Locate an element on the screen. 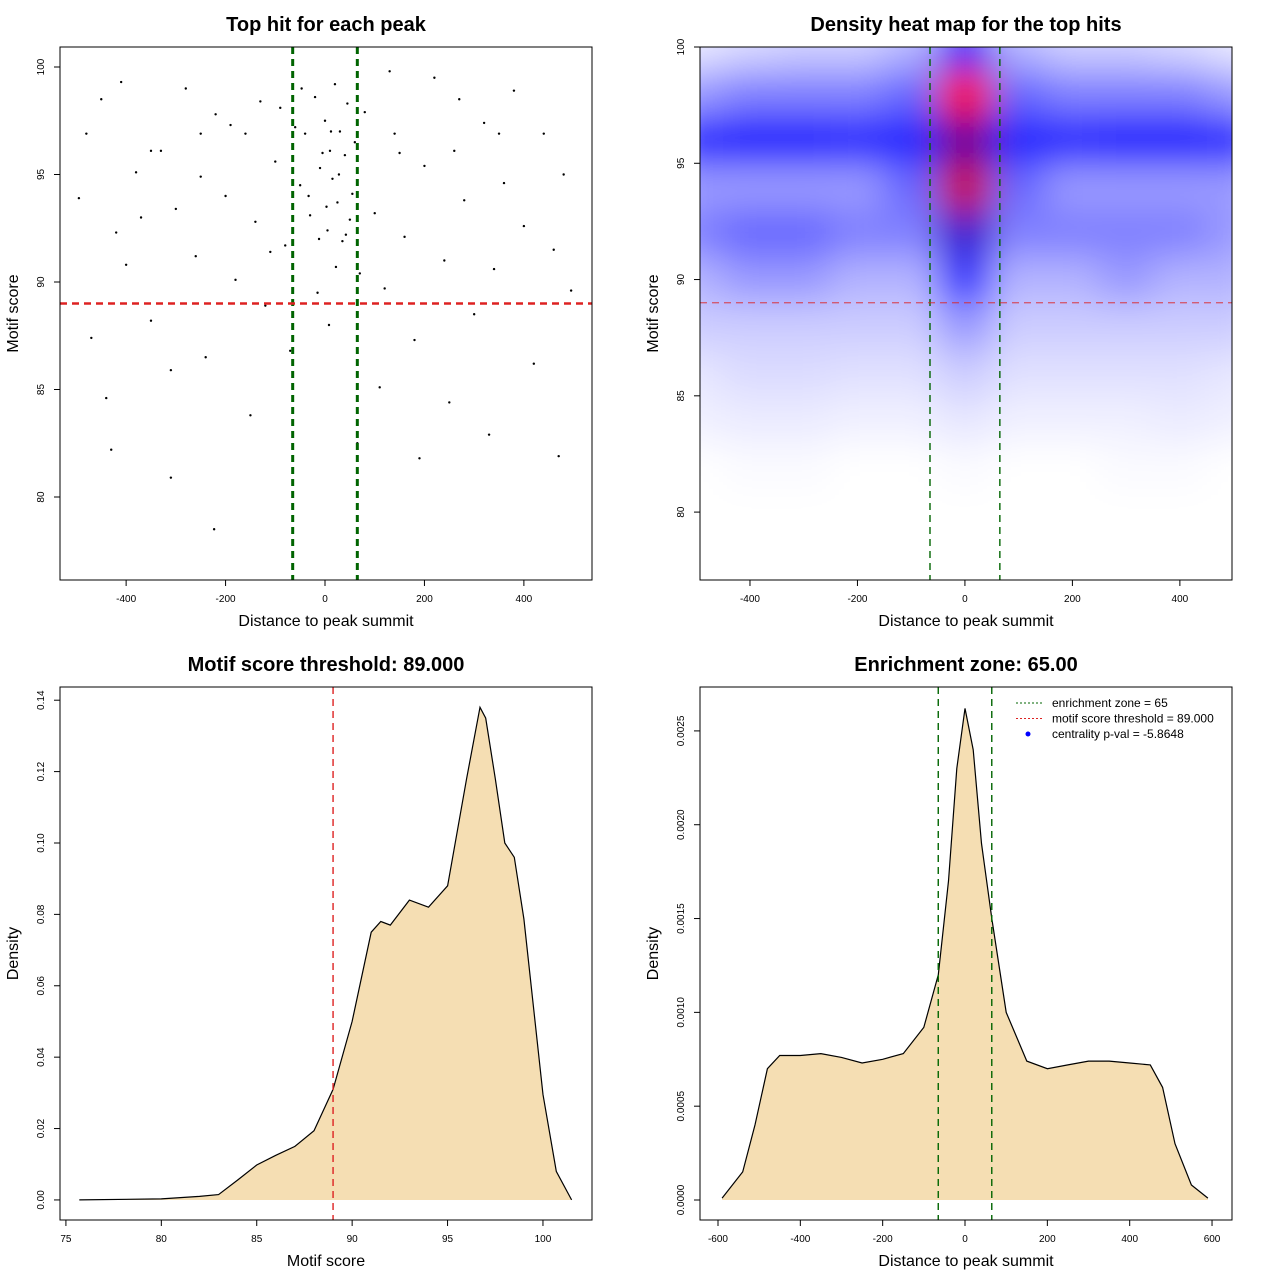  x-tick-label: 75 is located at coordinates (66, 1239).